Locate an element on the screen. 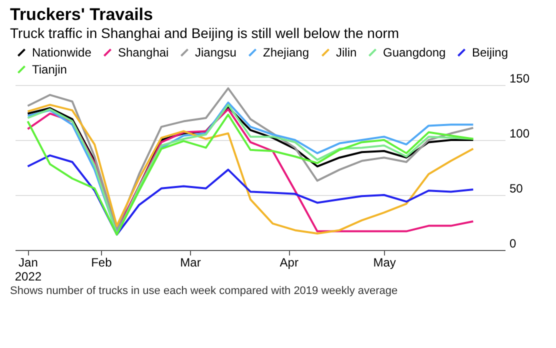  legend-label: Jilin is located at coordinates (346, 53).